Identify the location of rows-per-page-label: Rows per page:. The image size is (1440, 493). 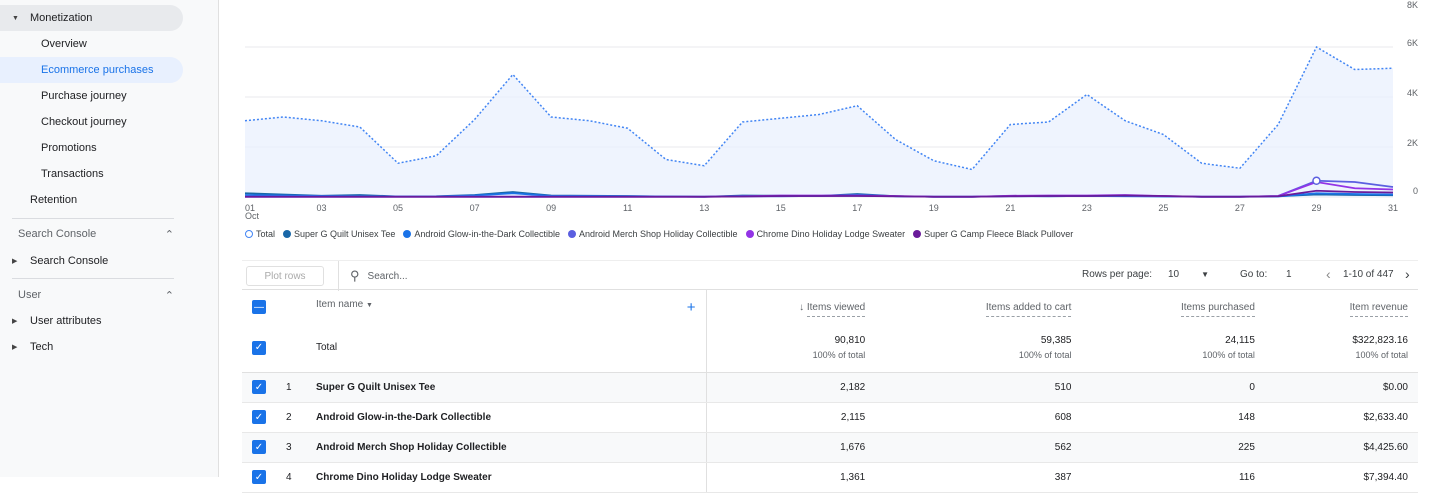
(1117, 274).